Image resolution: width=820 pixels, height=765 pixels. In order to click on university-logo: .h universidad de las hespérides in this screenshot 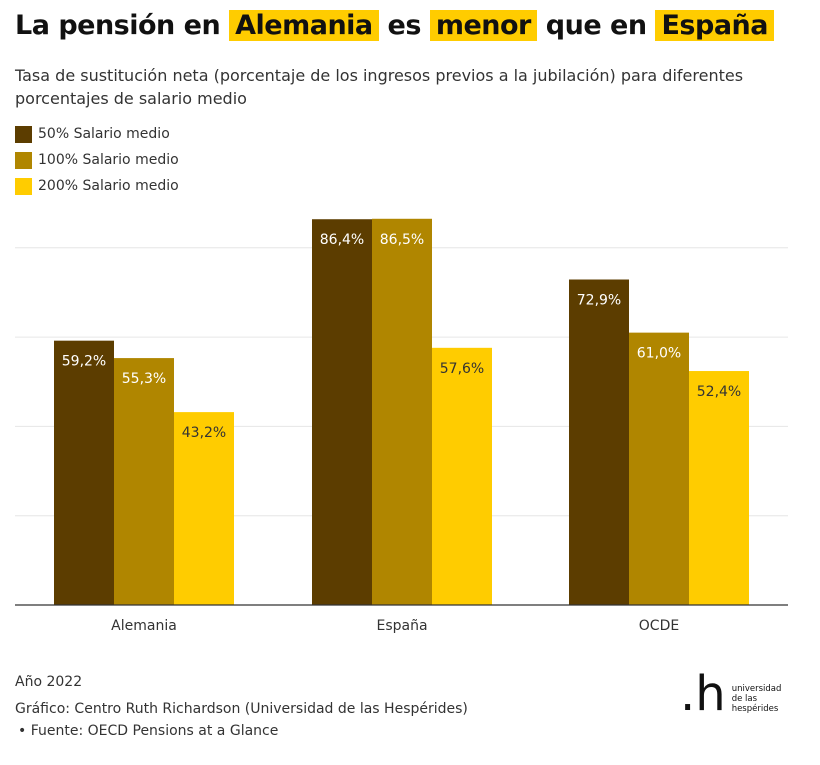, I will do `click(731, 694)`.